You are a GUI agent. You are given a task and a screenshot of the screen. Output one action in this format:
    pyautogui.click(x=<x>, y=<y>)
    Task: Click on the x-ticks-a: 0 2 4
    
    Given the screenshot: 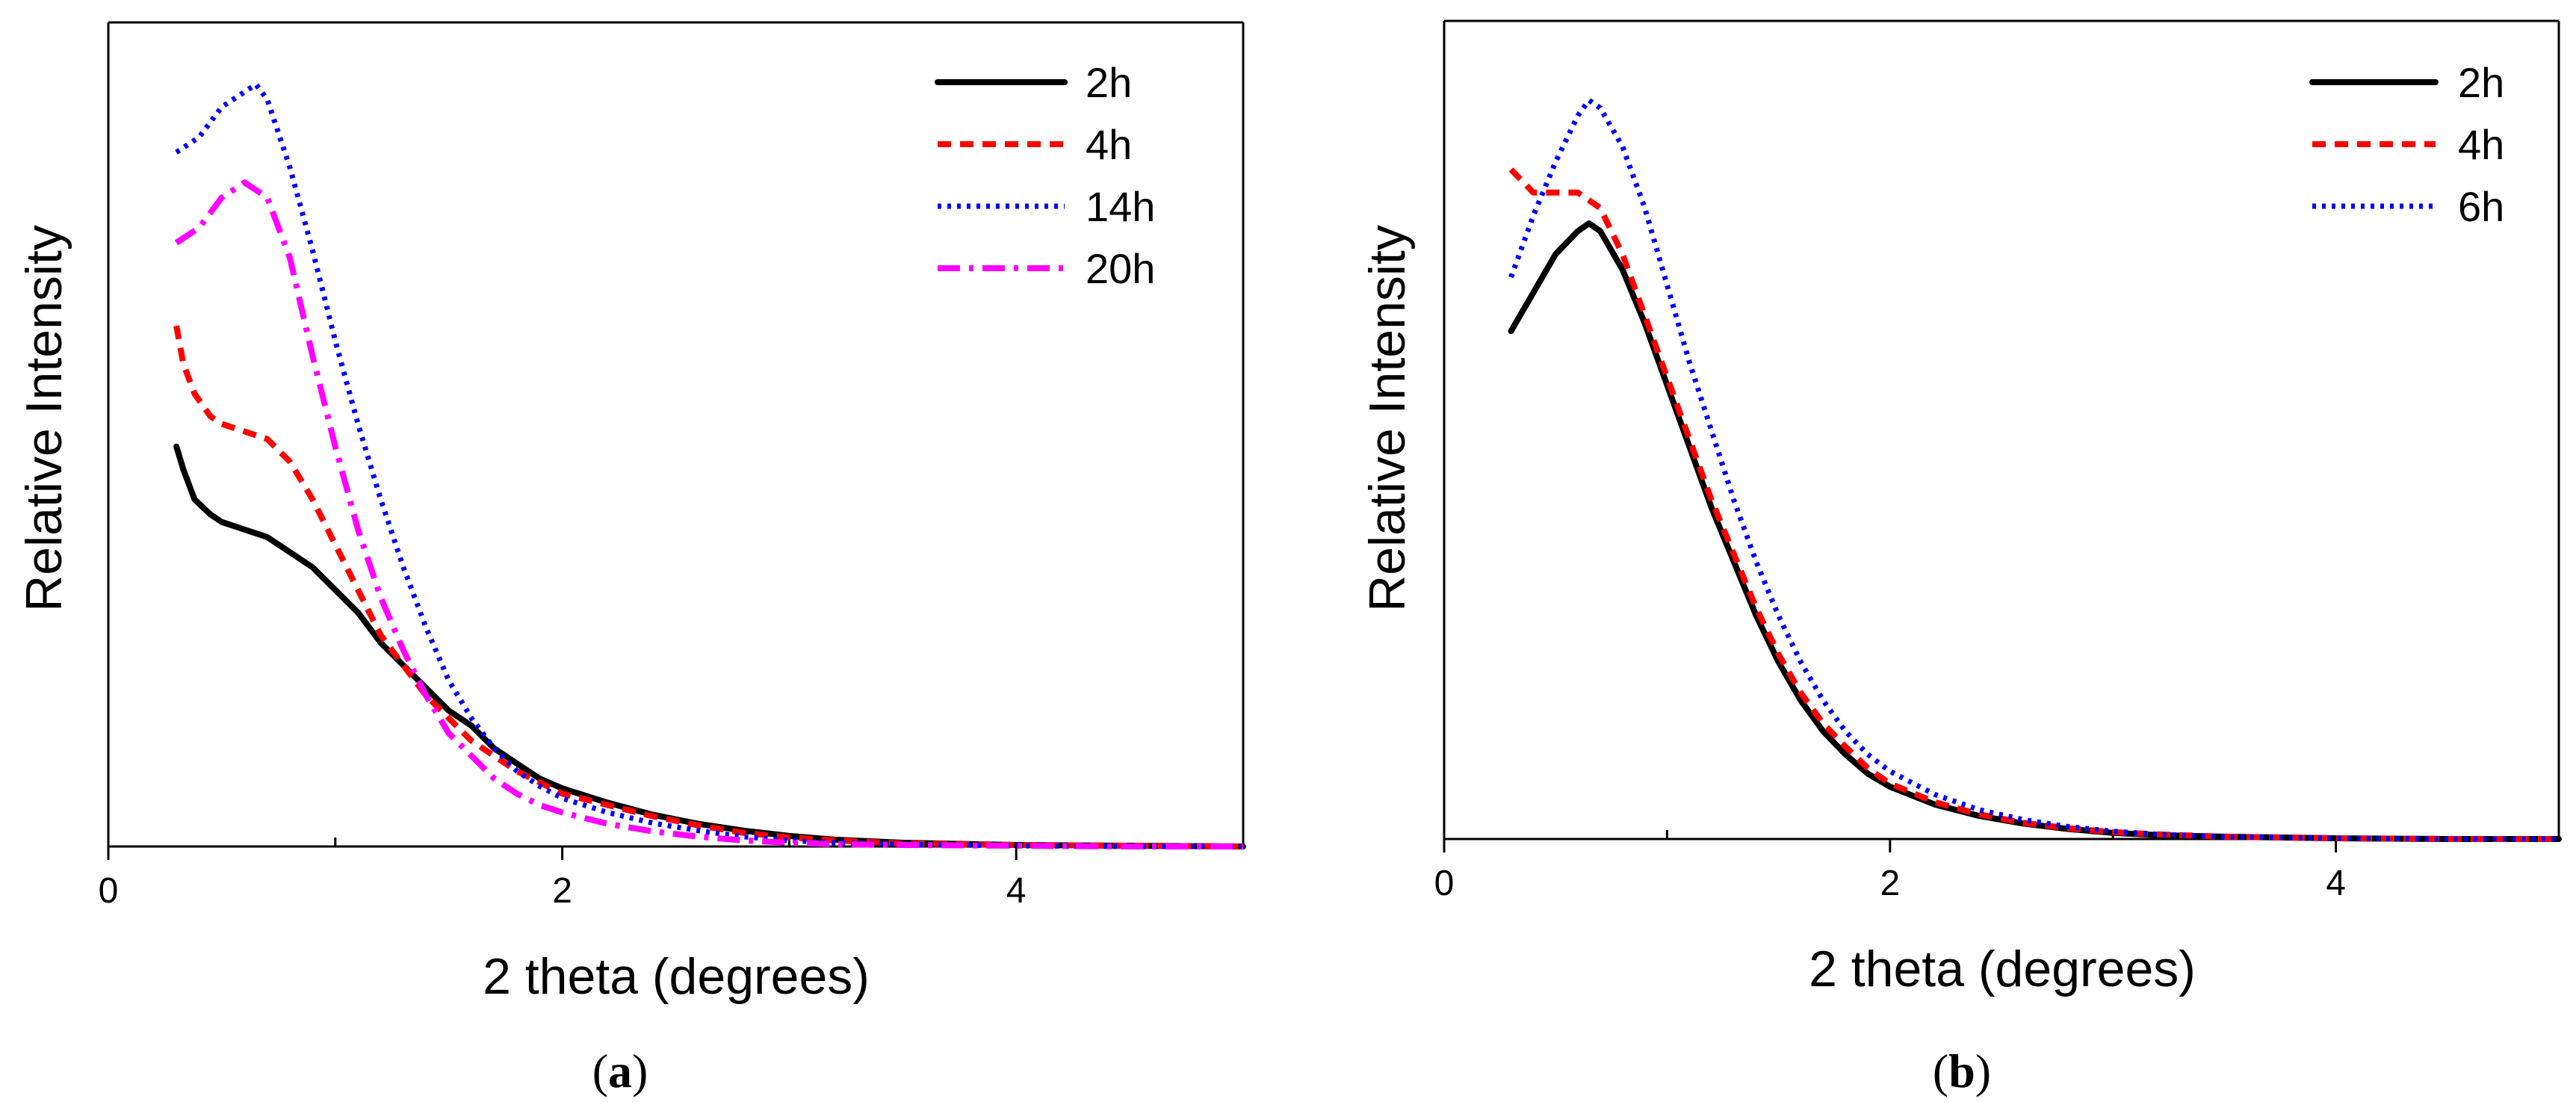 What is the action you would take?
    pyautogui.click(x=672, y=874)
    